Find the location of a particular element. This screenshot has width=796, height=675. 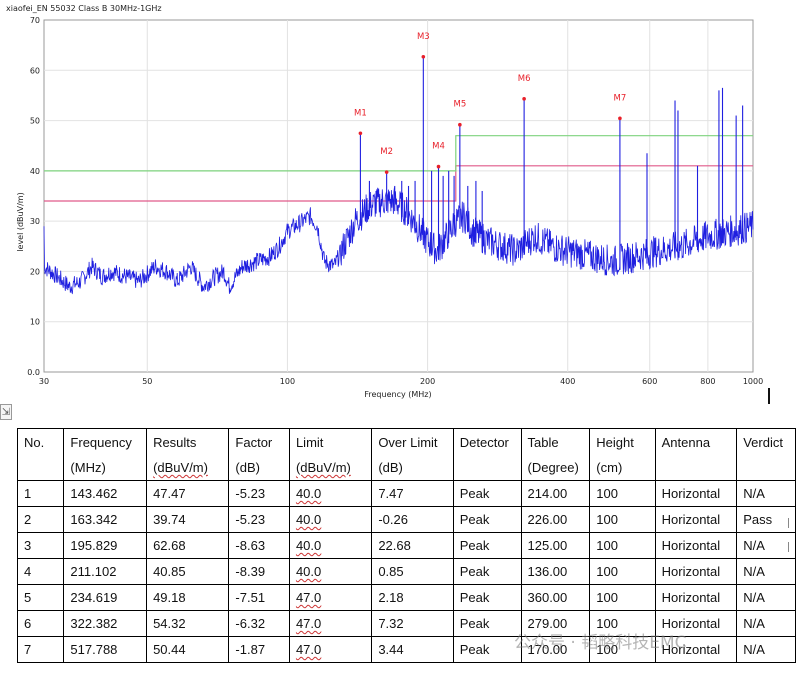

table-cell: 1 is located at coordinates (40, 493).